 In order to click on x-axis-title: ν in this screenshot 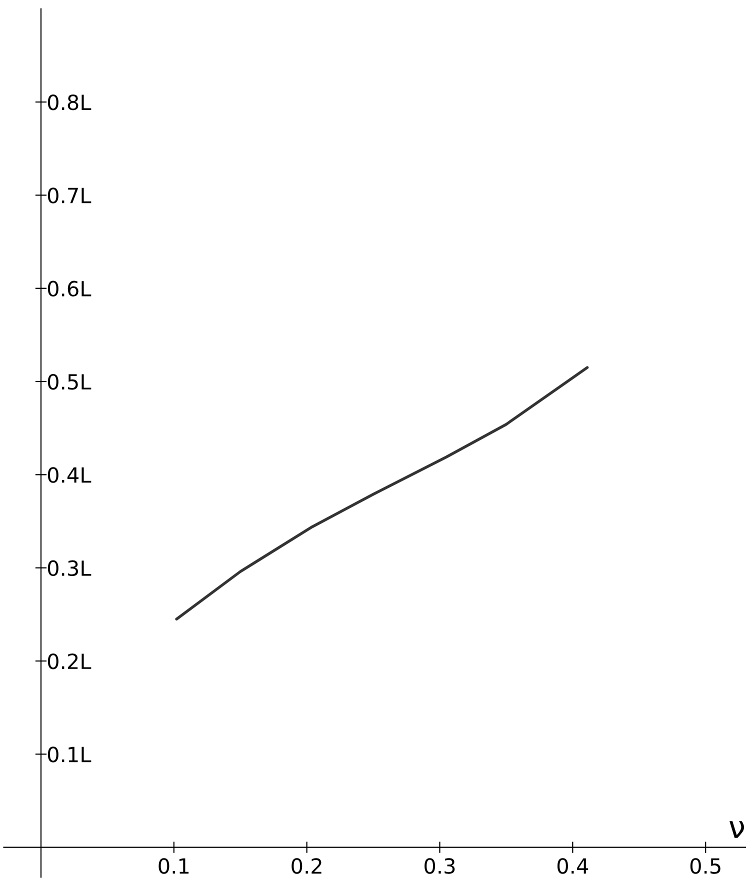, I will do `click(737, 829)`.